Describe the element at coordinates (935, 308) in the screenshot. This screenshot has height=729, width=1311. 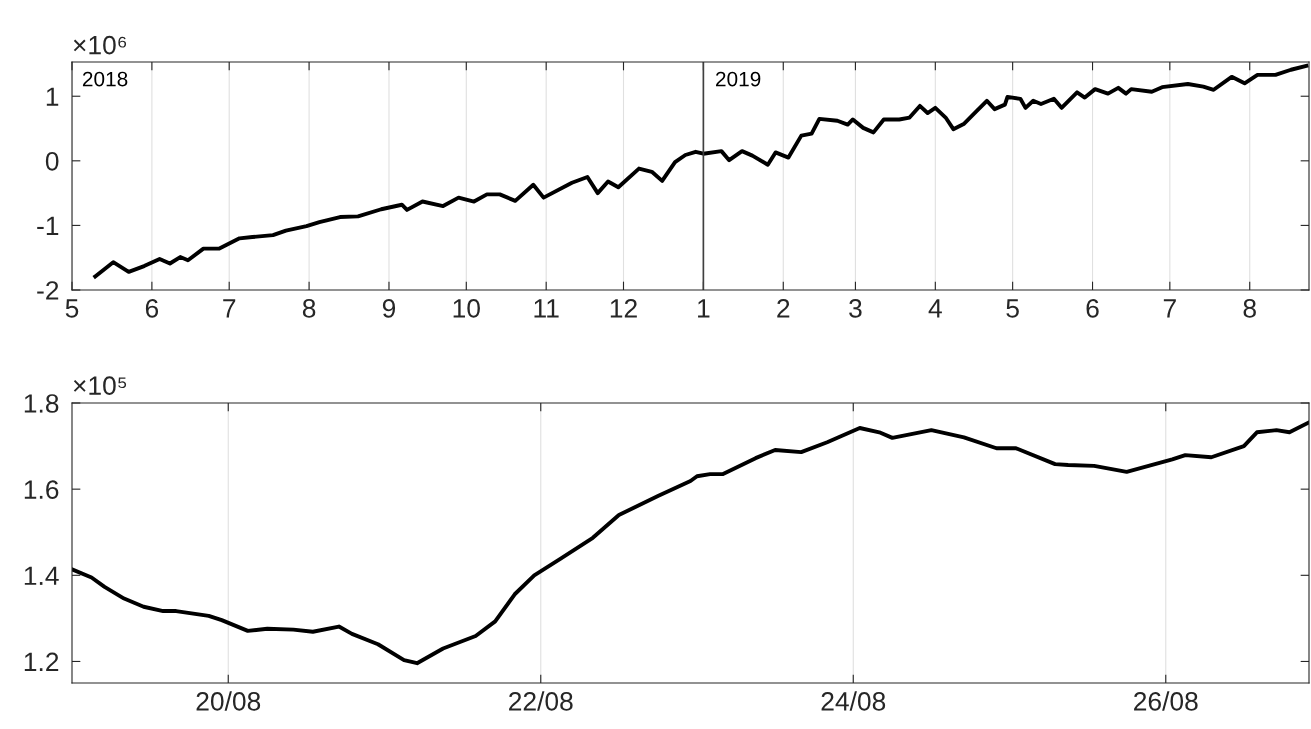
I see `x-tick-label: 4` at that location.